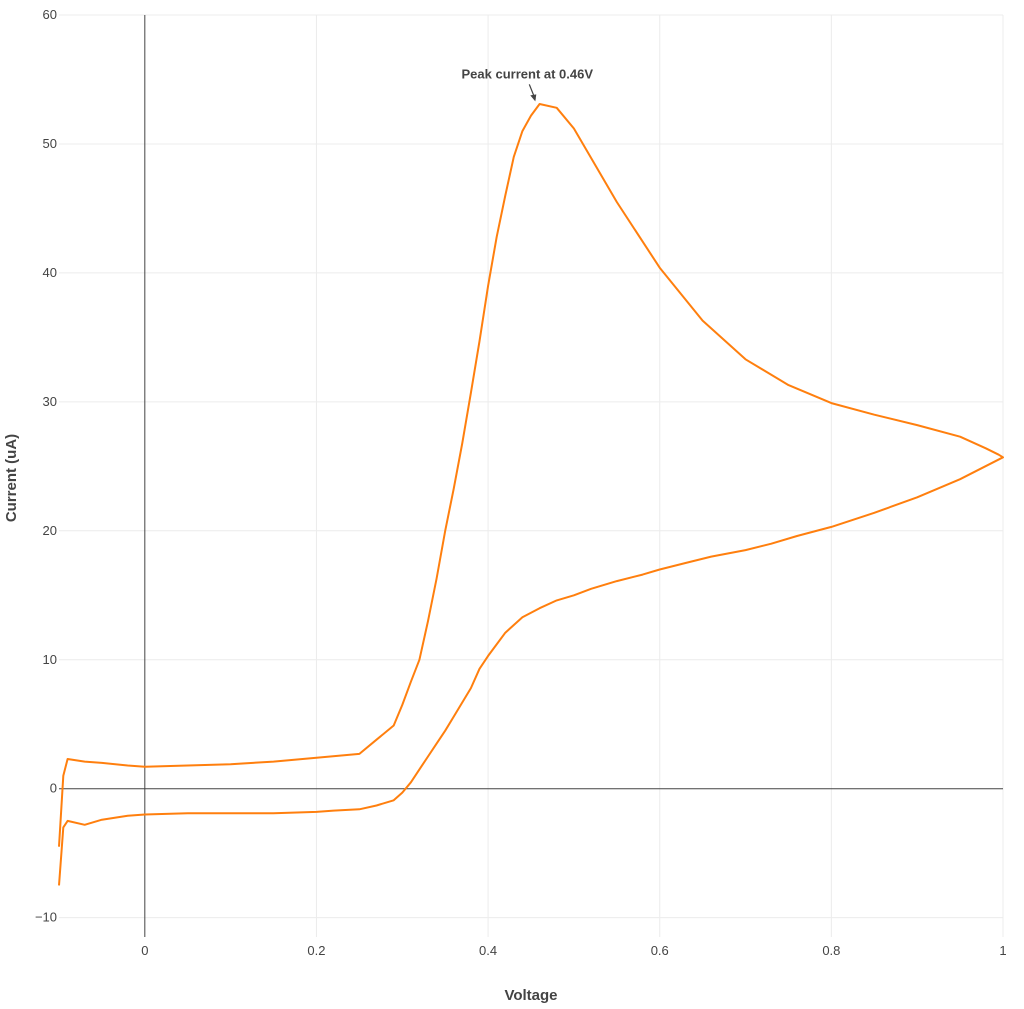 Image resolution: width=1024 pixels, height=1009 pixels. What do you see at coordinates (50, 272) in the screenshot?
I see `y-tick-label: 40` at bounding box center [50, 272].